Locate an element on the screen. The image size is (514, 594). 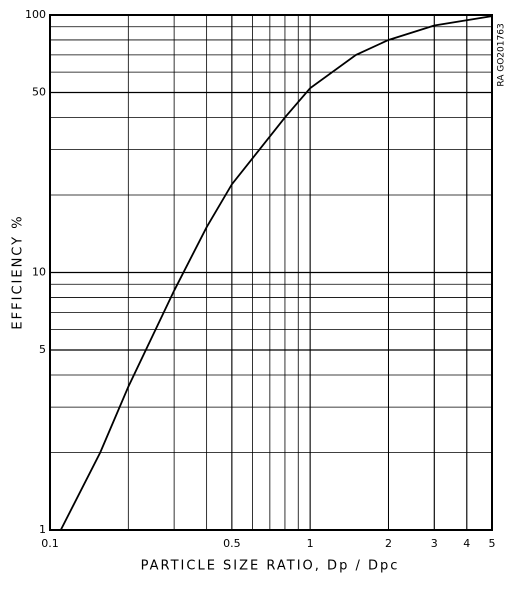
y-tick-label: 10 is located at coordinates (39, 272).